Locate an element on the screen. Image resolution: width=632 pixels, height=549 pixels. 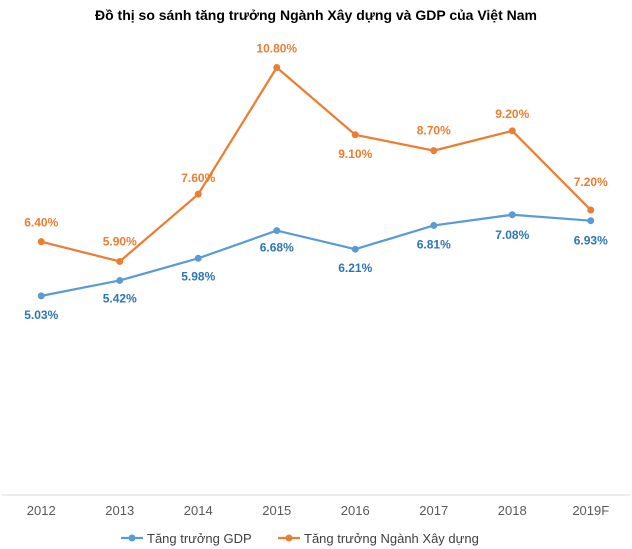
data-label: 5.42% is located at coordinates (120, 298).